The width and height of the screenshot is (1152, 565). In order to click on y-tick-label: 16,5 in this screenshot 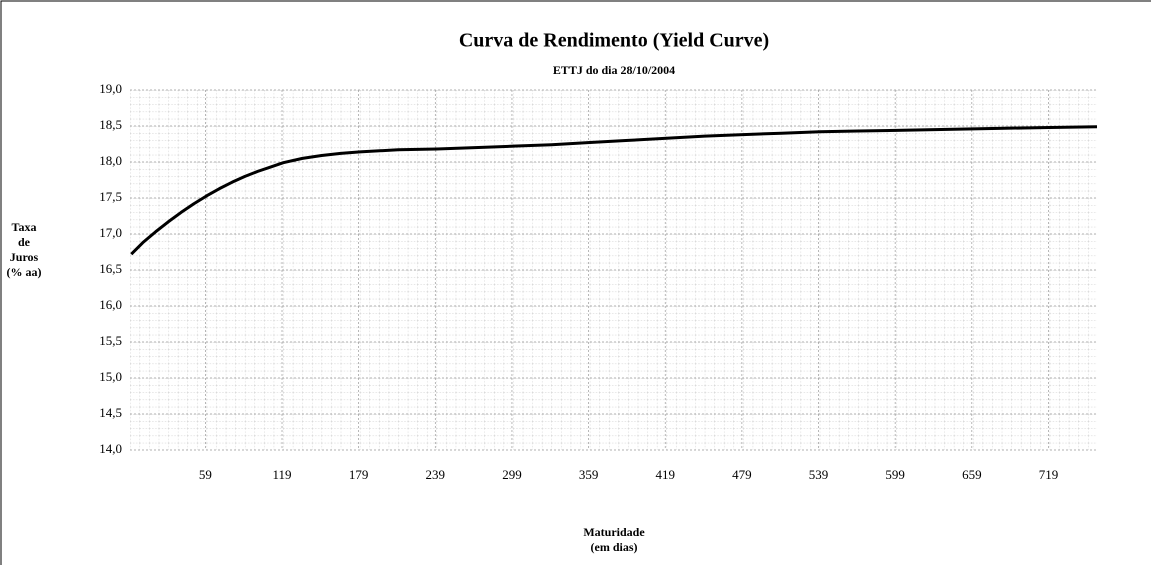, I will do `click(110, 268)`.